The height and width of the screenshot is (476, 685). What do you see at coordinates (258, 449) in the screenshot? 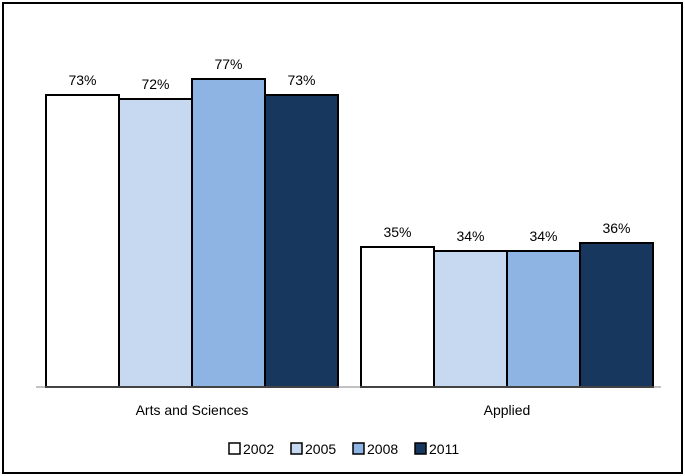
I see `legend-label-2002: 2002` at bounding box center [258, 449].